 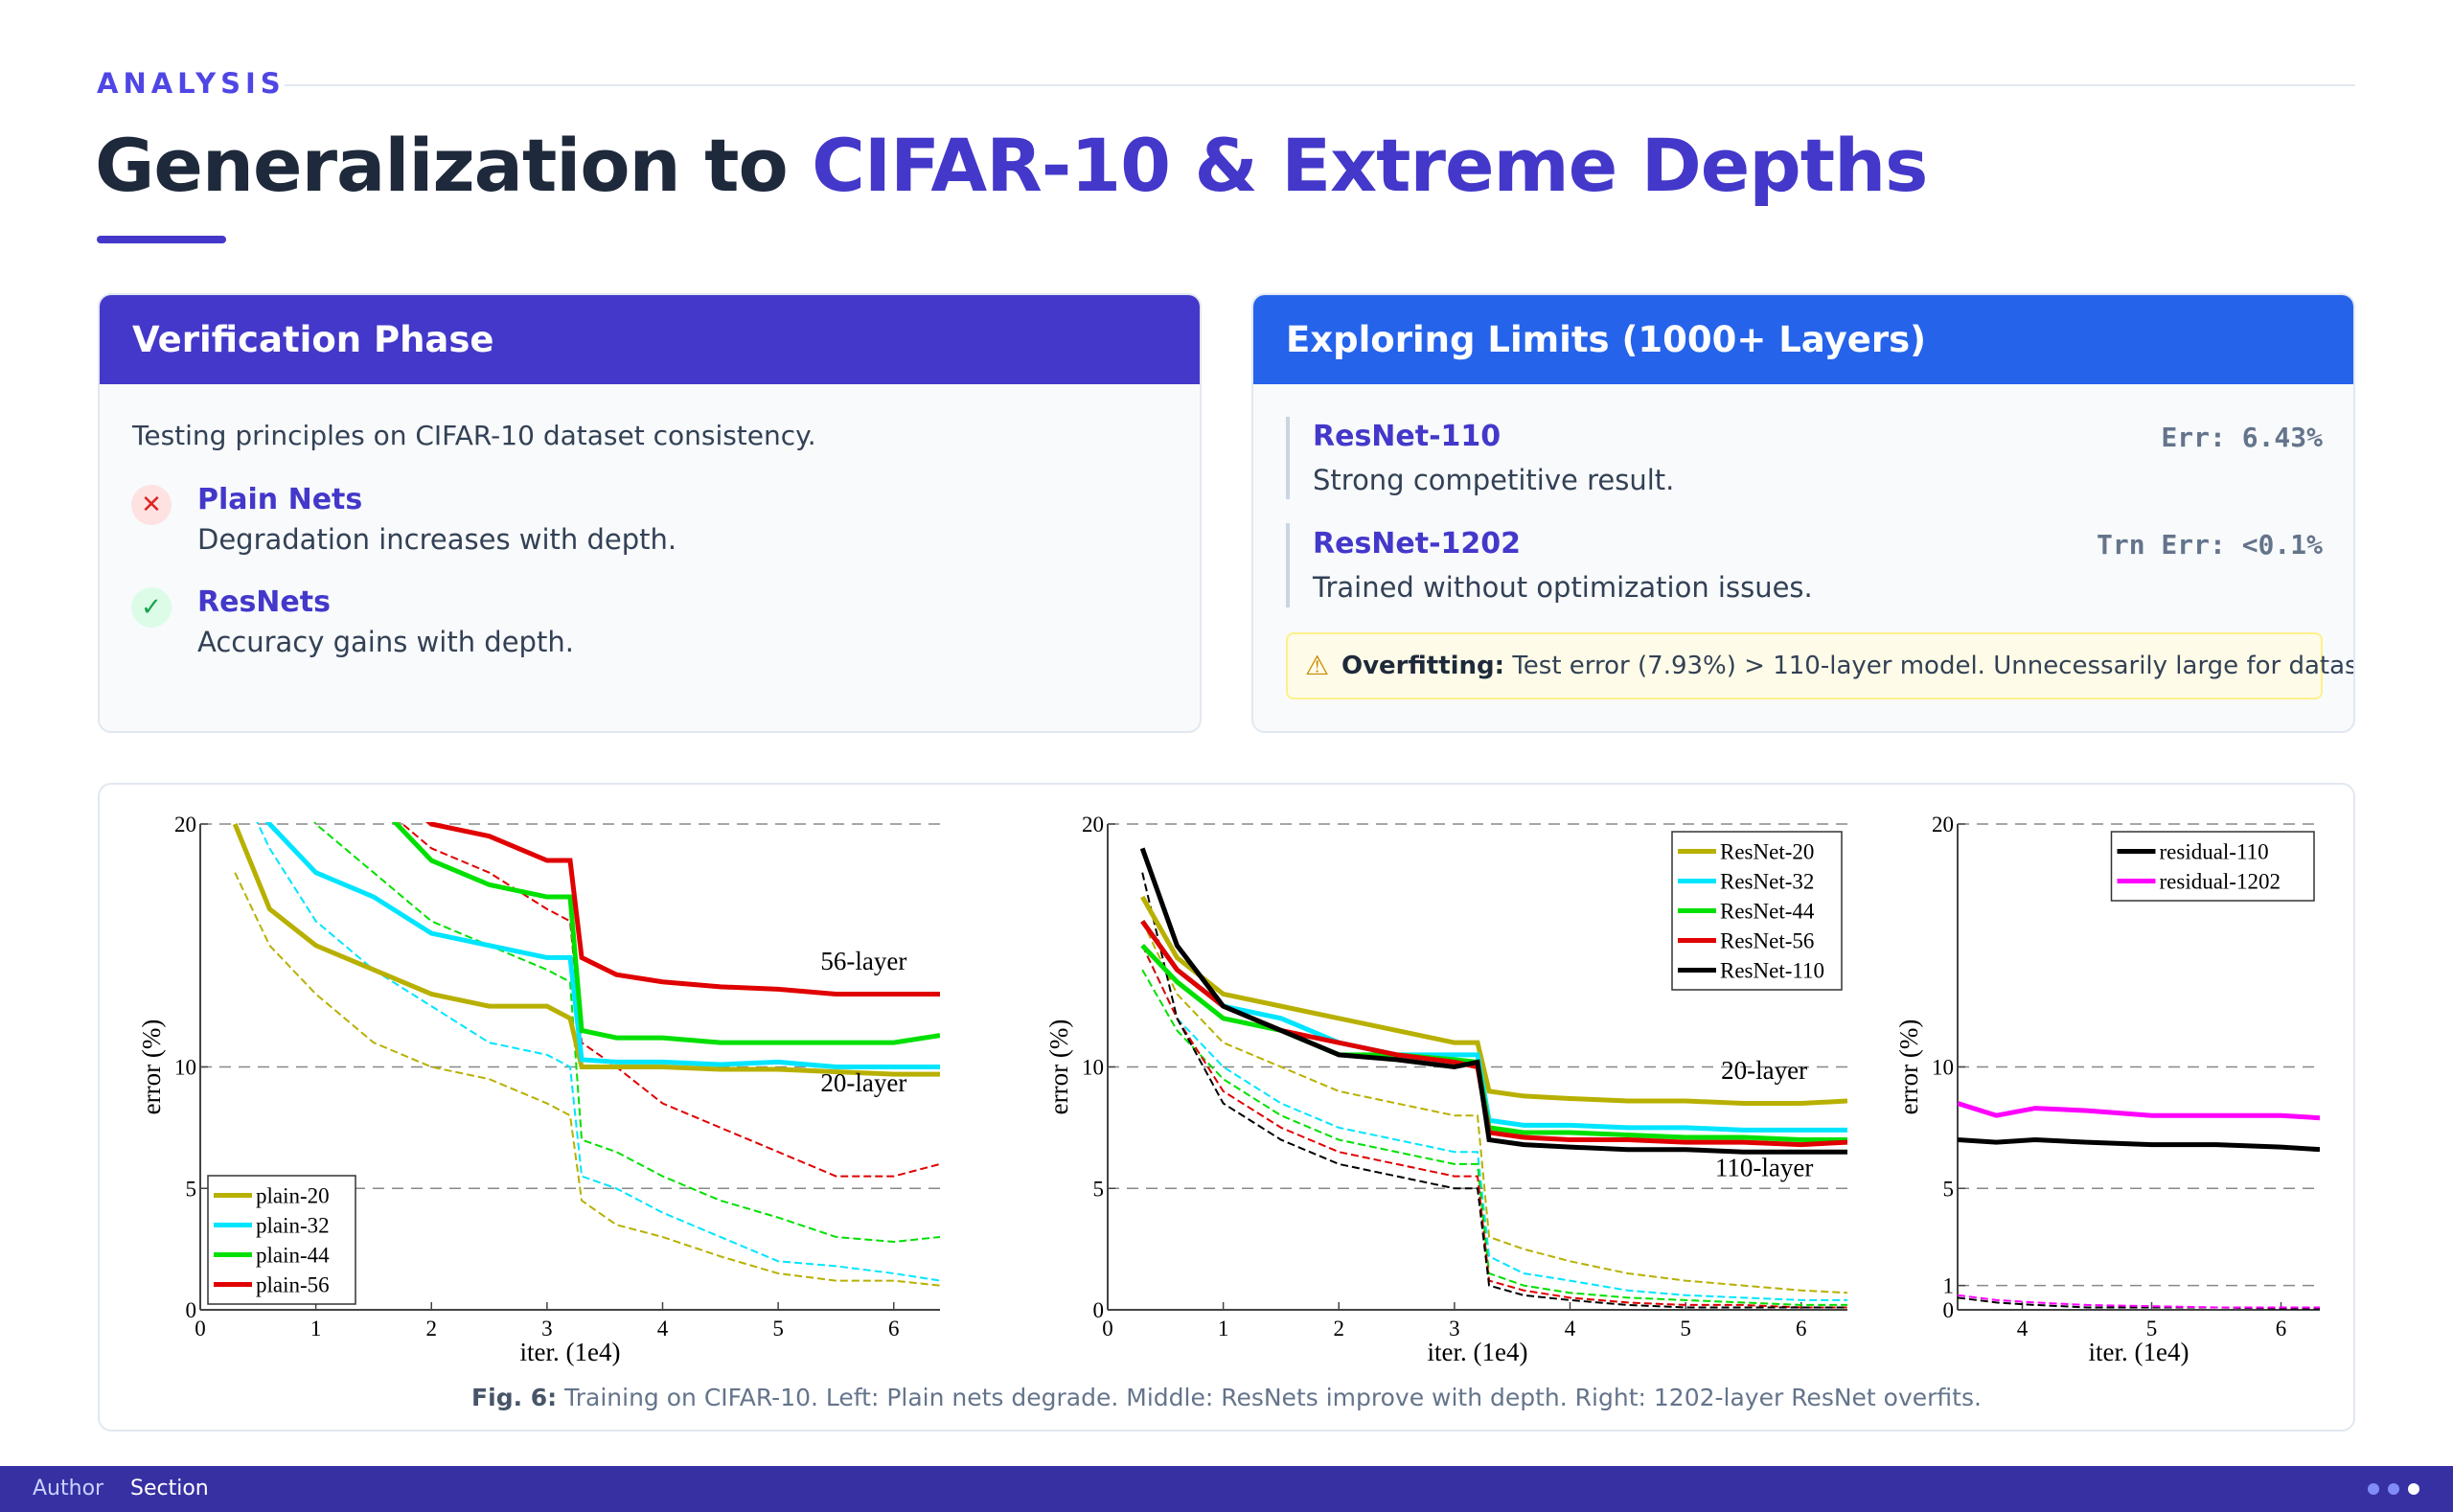 I want to click on warning-label: Overfitting:, so click(x=1423, y=666).